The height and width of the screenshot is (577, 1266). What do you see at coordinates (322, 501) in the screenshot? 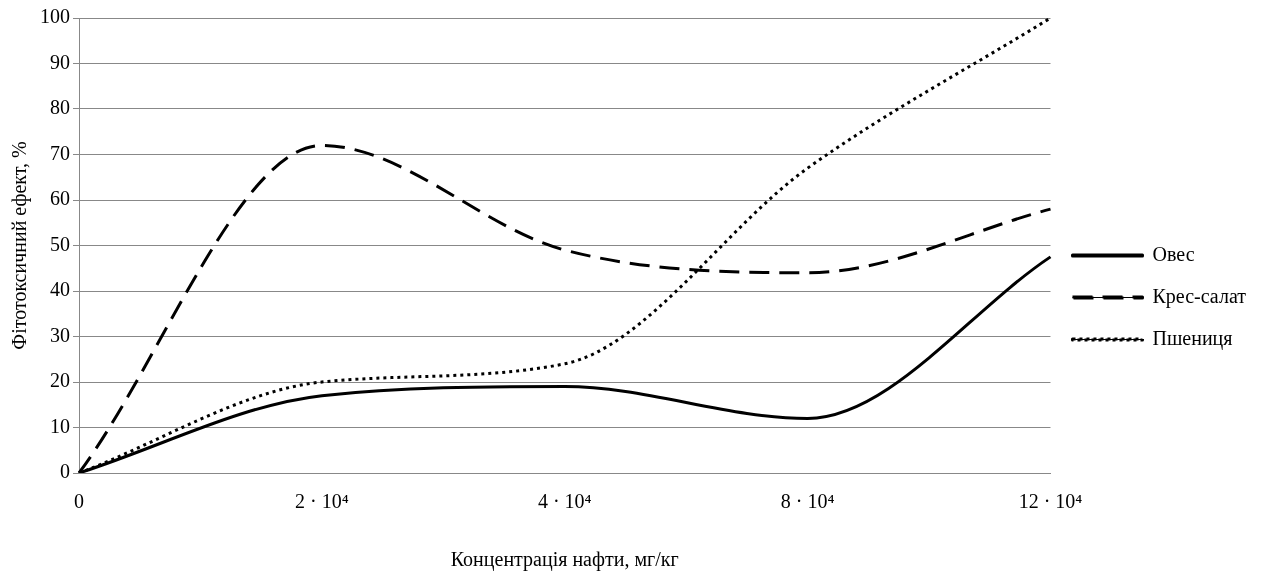
I see `x-tick-label: 2 · 10⁴` at bounding box center [322, 501].